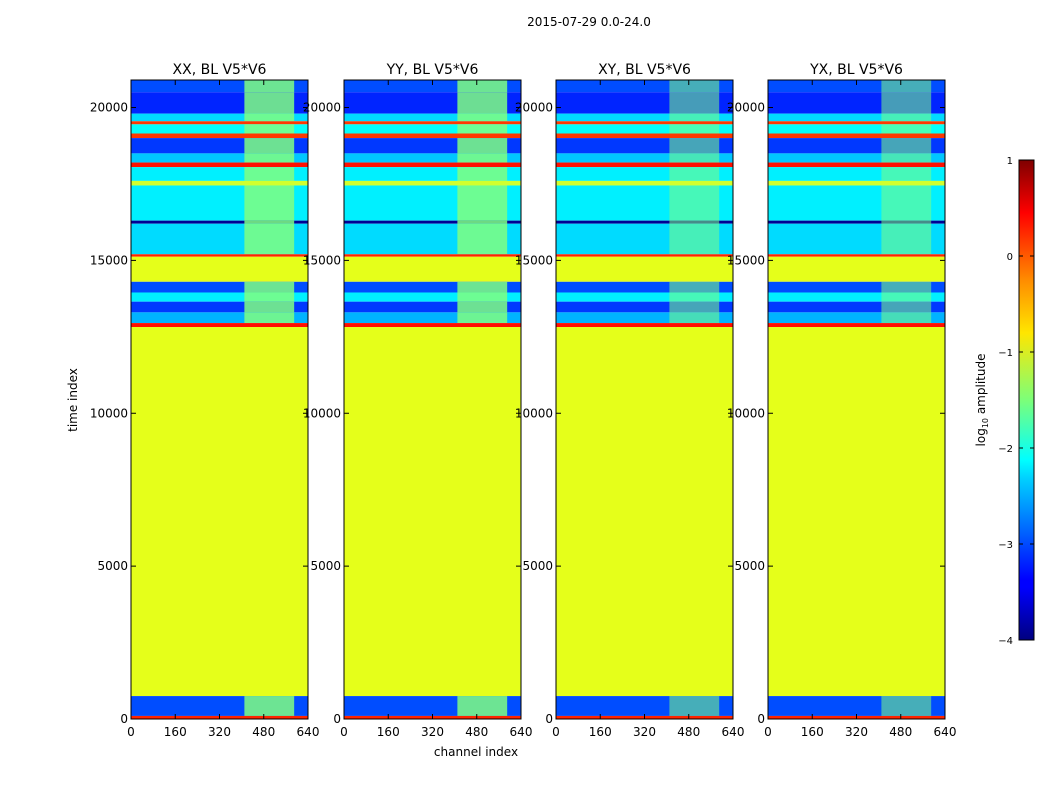 Image resolution: width=1050 pixels, height=800 pixels. I want to click on colorbar-tick-label: 0, so click(1010, 257).